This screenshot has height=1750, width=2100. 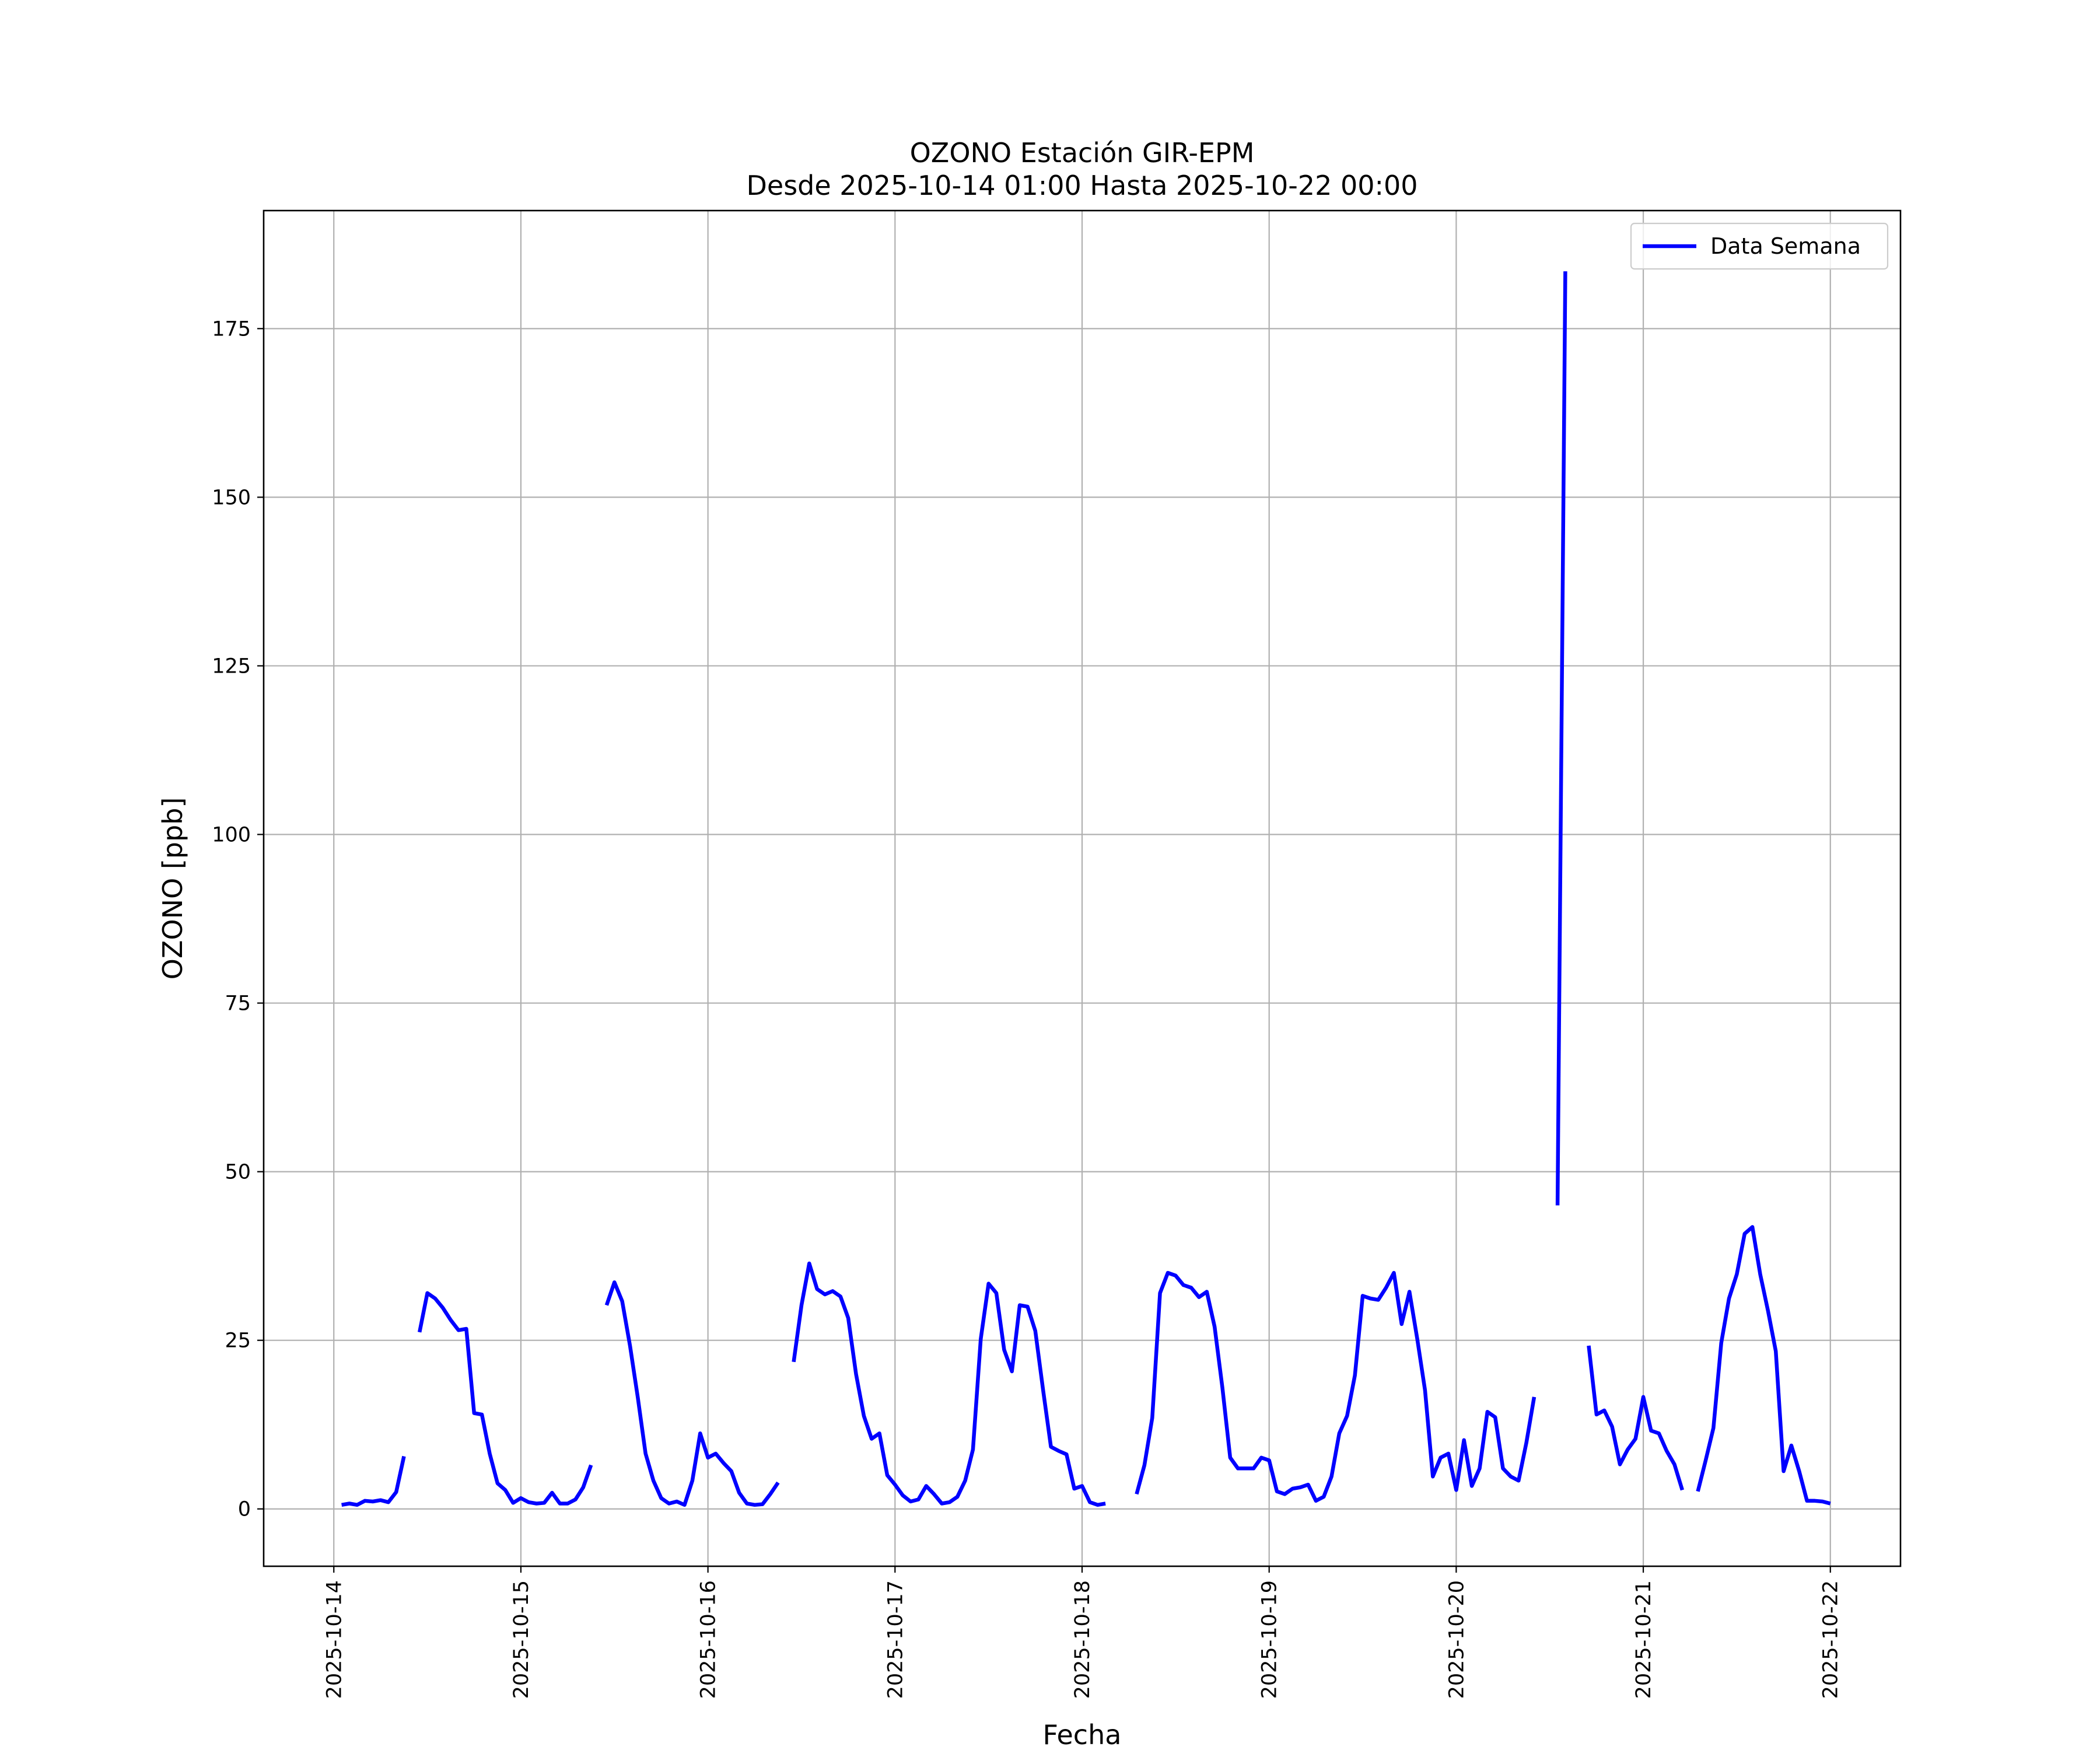 I want to click on x-tick-label: 2025-10-18, so click(x=1082, y=1639).